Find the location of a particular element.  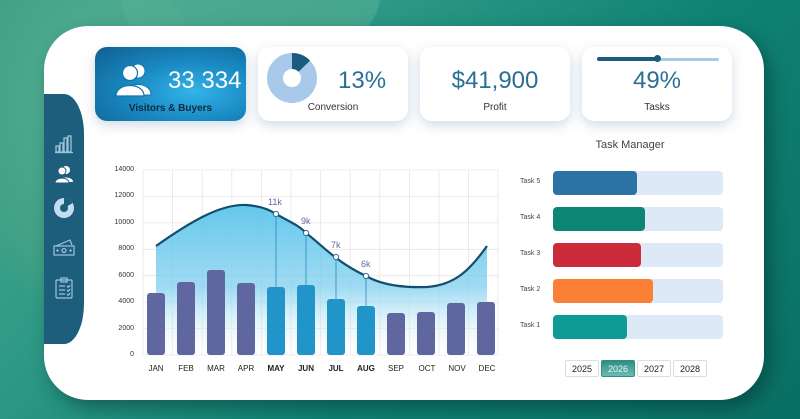

kpi-card-tasks: 49% Tasks is located at coordinates (657, 84).